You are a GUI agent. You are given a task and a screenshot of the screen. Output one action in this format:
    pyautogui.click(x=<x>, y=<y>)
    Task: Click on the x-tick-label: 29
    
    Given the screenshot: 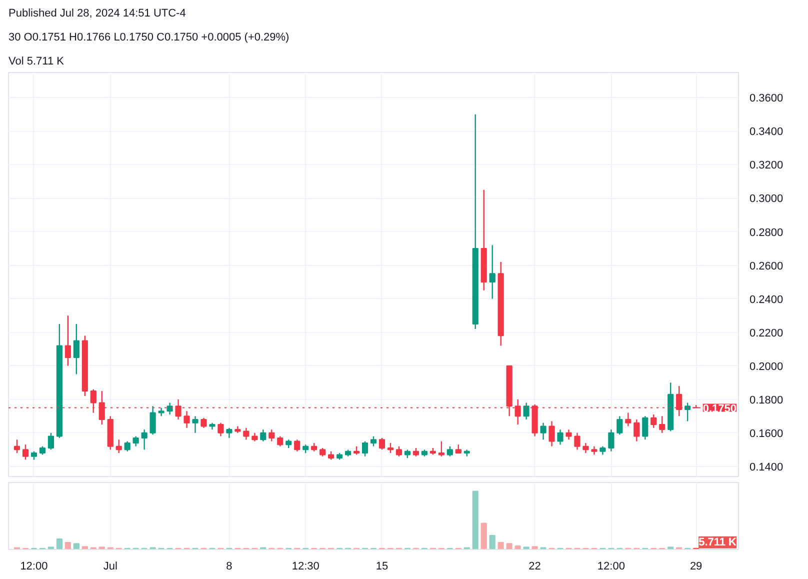 What is the action you would take?
    pyautogui.click(x=696, y=566)
    